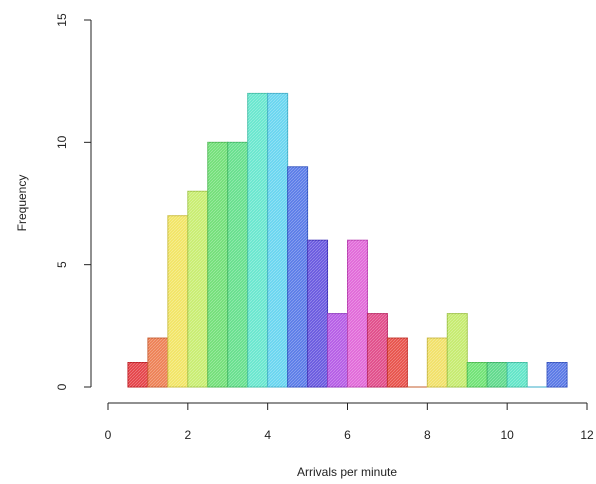 Image resolution: width=596 pixels, height=484 pixels. Describe the element at coordinates (62, 264) in the screenshot. I see `y-tick-label-1: 5` at that location.